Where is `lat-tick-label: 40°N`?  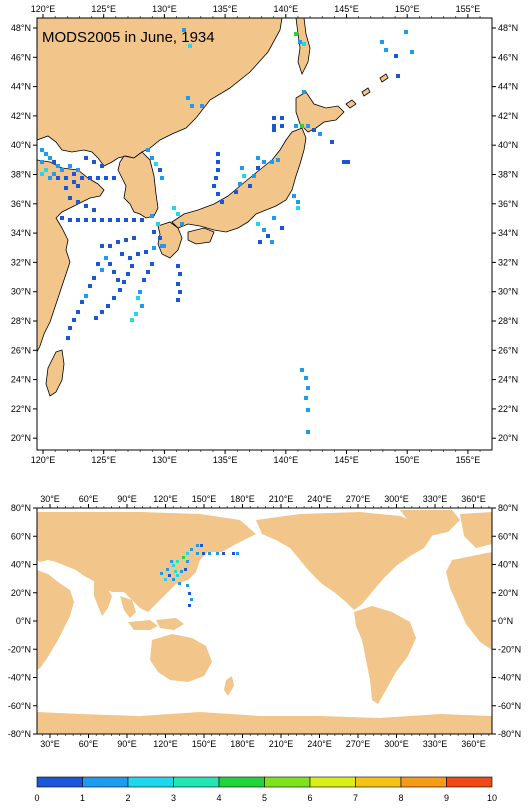
lat-tick-label: 40°N is located at coordinates (21, 145).